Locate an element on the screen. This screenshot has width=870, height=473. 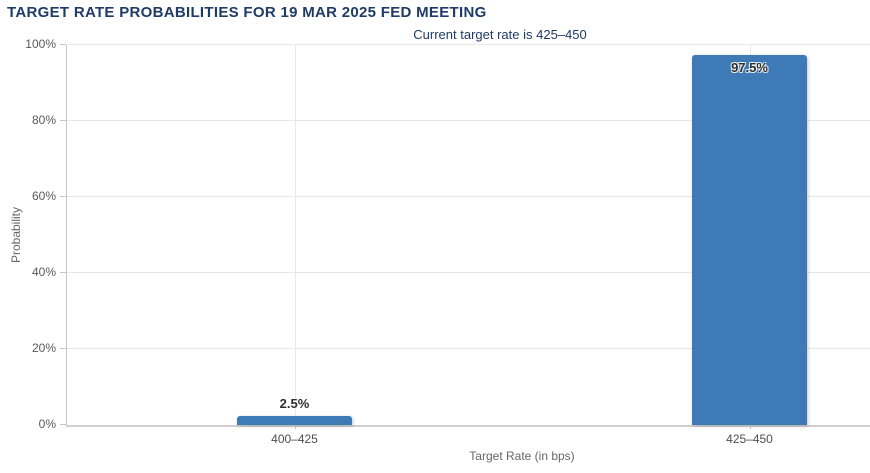
bar-data-label: 97.5% is located at coordinates (749, 67).